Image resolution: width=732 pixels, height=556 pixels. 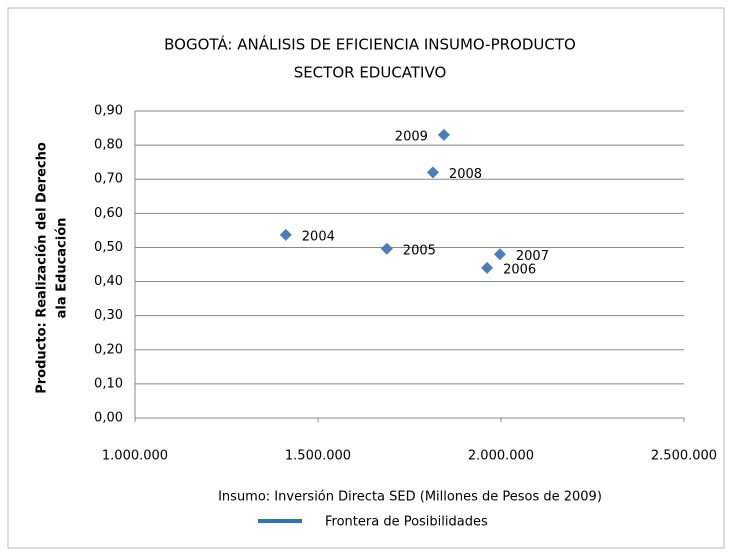 I want to click on x-tick-label: 1.000.000, so click(x=135, y=456).